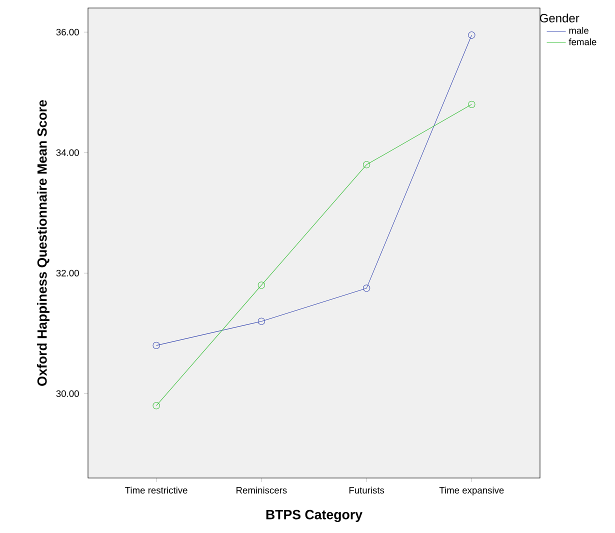 The width and height of the screenshot is (615, 533). What do you see at coordinates (67, 273) in the screenshot?
I see `y-tick-label: 32.00` at bounding box center [67, 273].